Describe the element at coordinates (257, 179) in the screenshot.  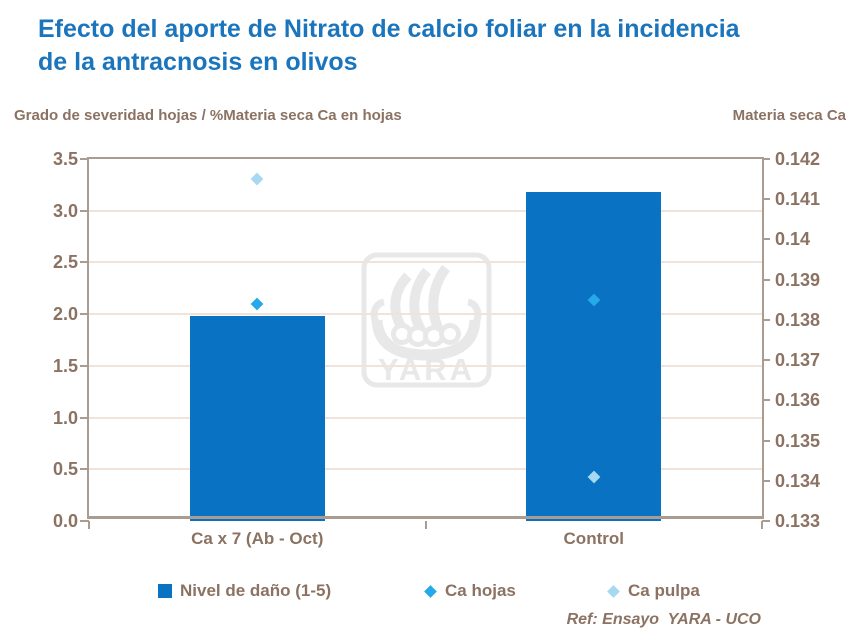
I see `ca-pulpa-marker` at that location.